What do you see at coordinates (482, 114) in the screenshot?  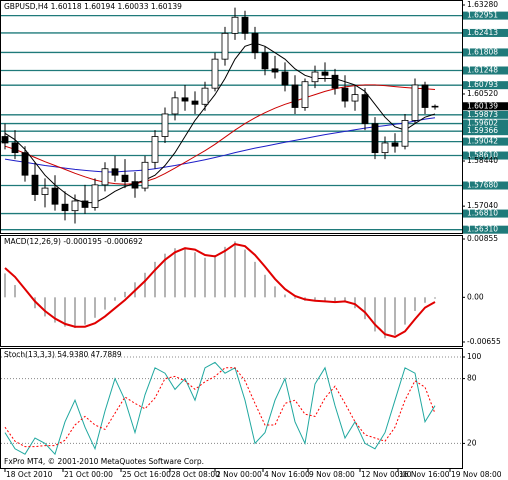 I see `level-label: 1.59873` at bounding box center [482, 114].